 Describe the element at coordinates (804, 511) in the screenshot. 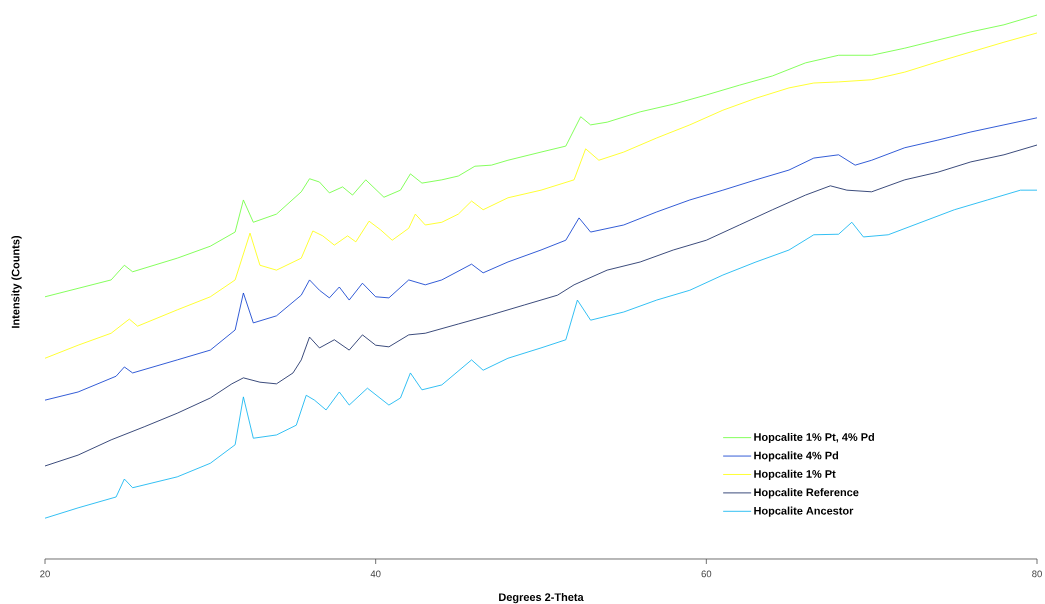

I see `legend-label: Hopcalite Ancestor` at that location.